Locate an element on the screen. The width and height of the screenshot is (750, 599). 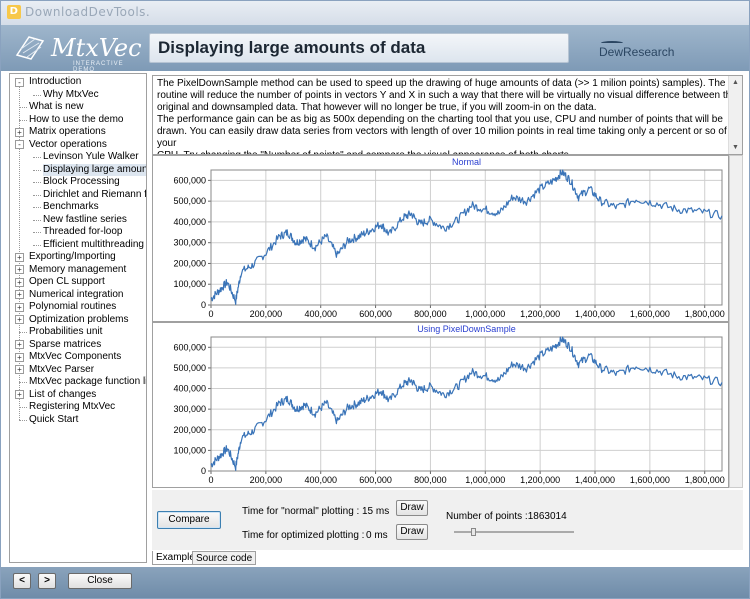
y-tick-label: 500,000 is located at coordinates (189, 201).